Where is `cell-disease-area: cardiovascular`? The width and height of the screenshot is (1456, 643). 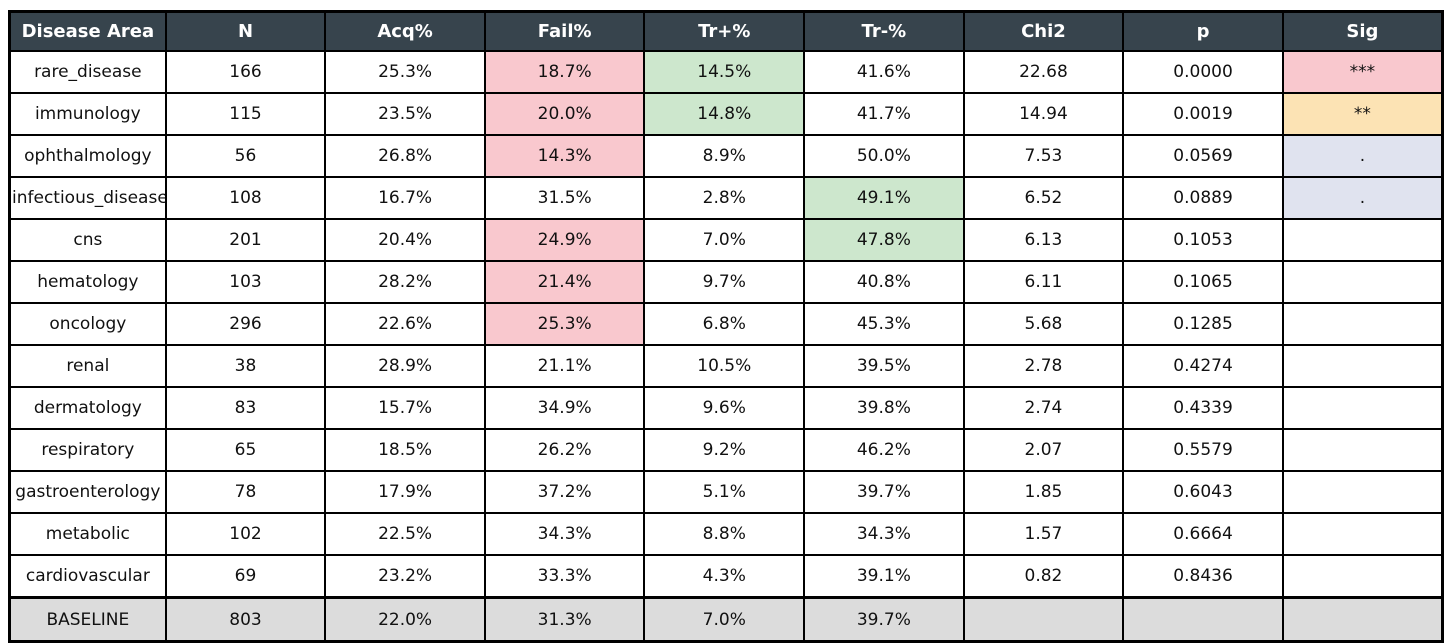
cell-disease-area: cardiovascular is located at coordinates (87, 576).